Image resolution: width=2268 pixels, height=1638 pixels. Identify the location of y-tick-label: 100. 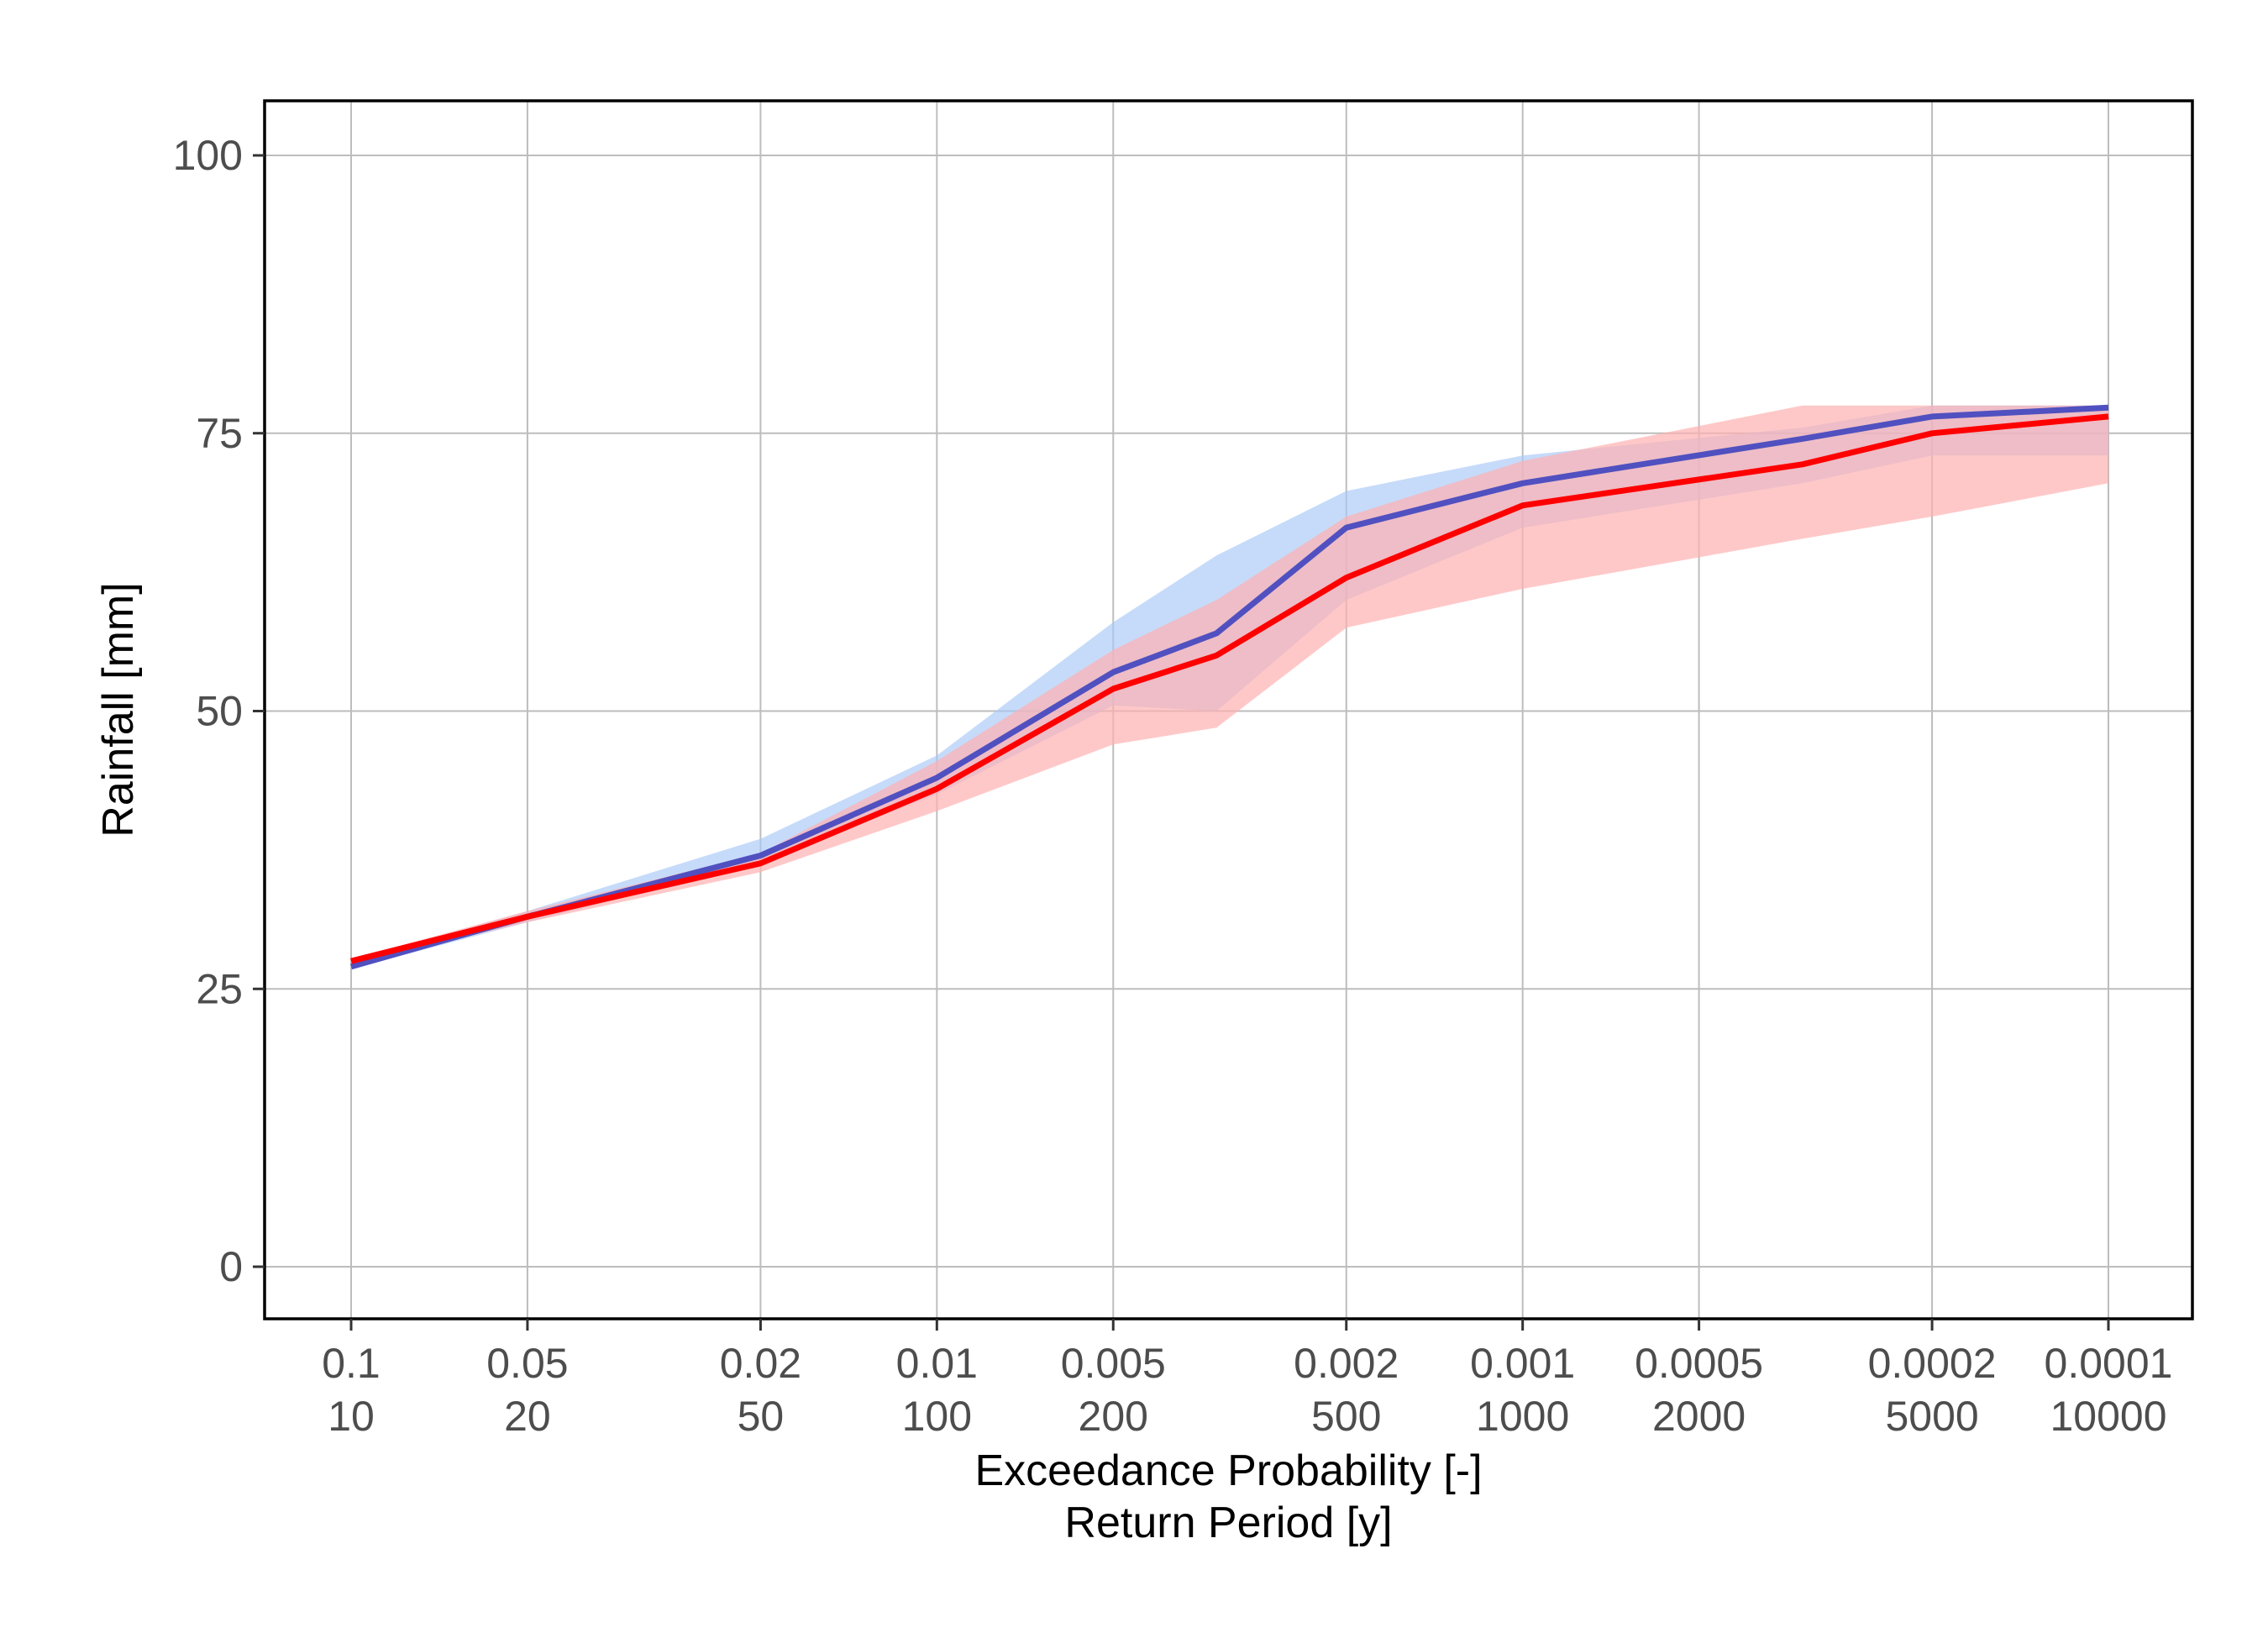
(208, 155).